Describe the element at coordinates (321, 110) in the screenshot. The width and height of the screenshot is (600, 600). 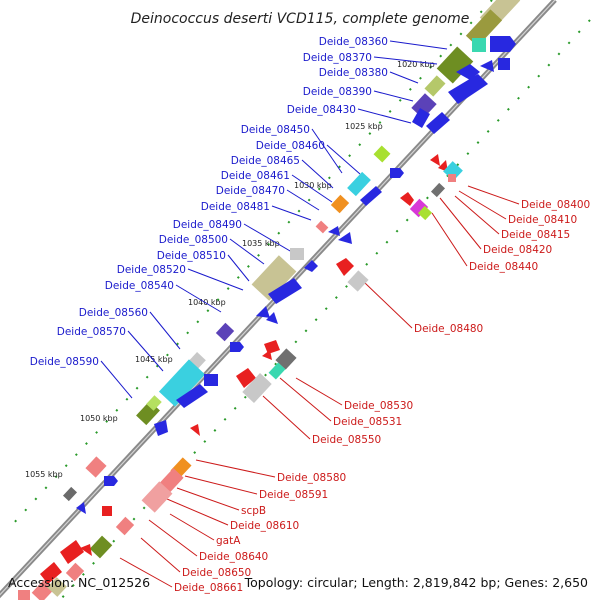
I see `gene-label: Deide_08430` at that location.